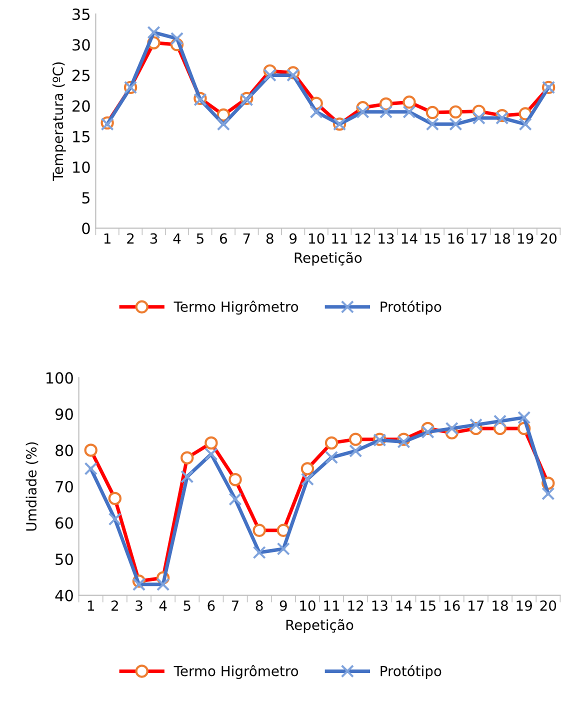 This screenshot has height=702, width=563. I want to click on y-axis-title: Temperatura (ºC), so click(59, 122).